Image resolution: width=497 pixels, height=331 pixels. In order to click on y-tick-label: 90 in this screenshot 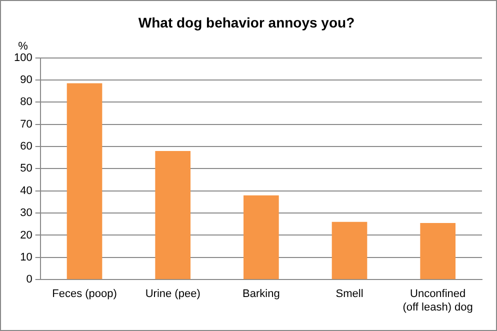, I will do `click(26, 80)`.